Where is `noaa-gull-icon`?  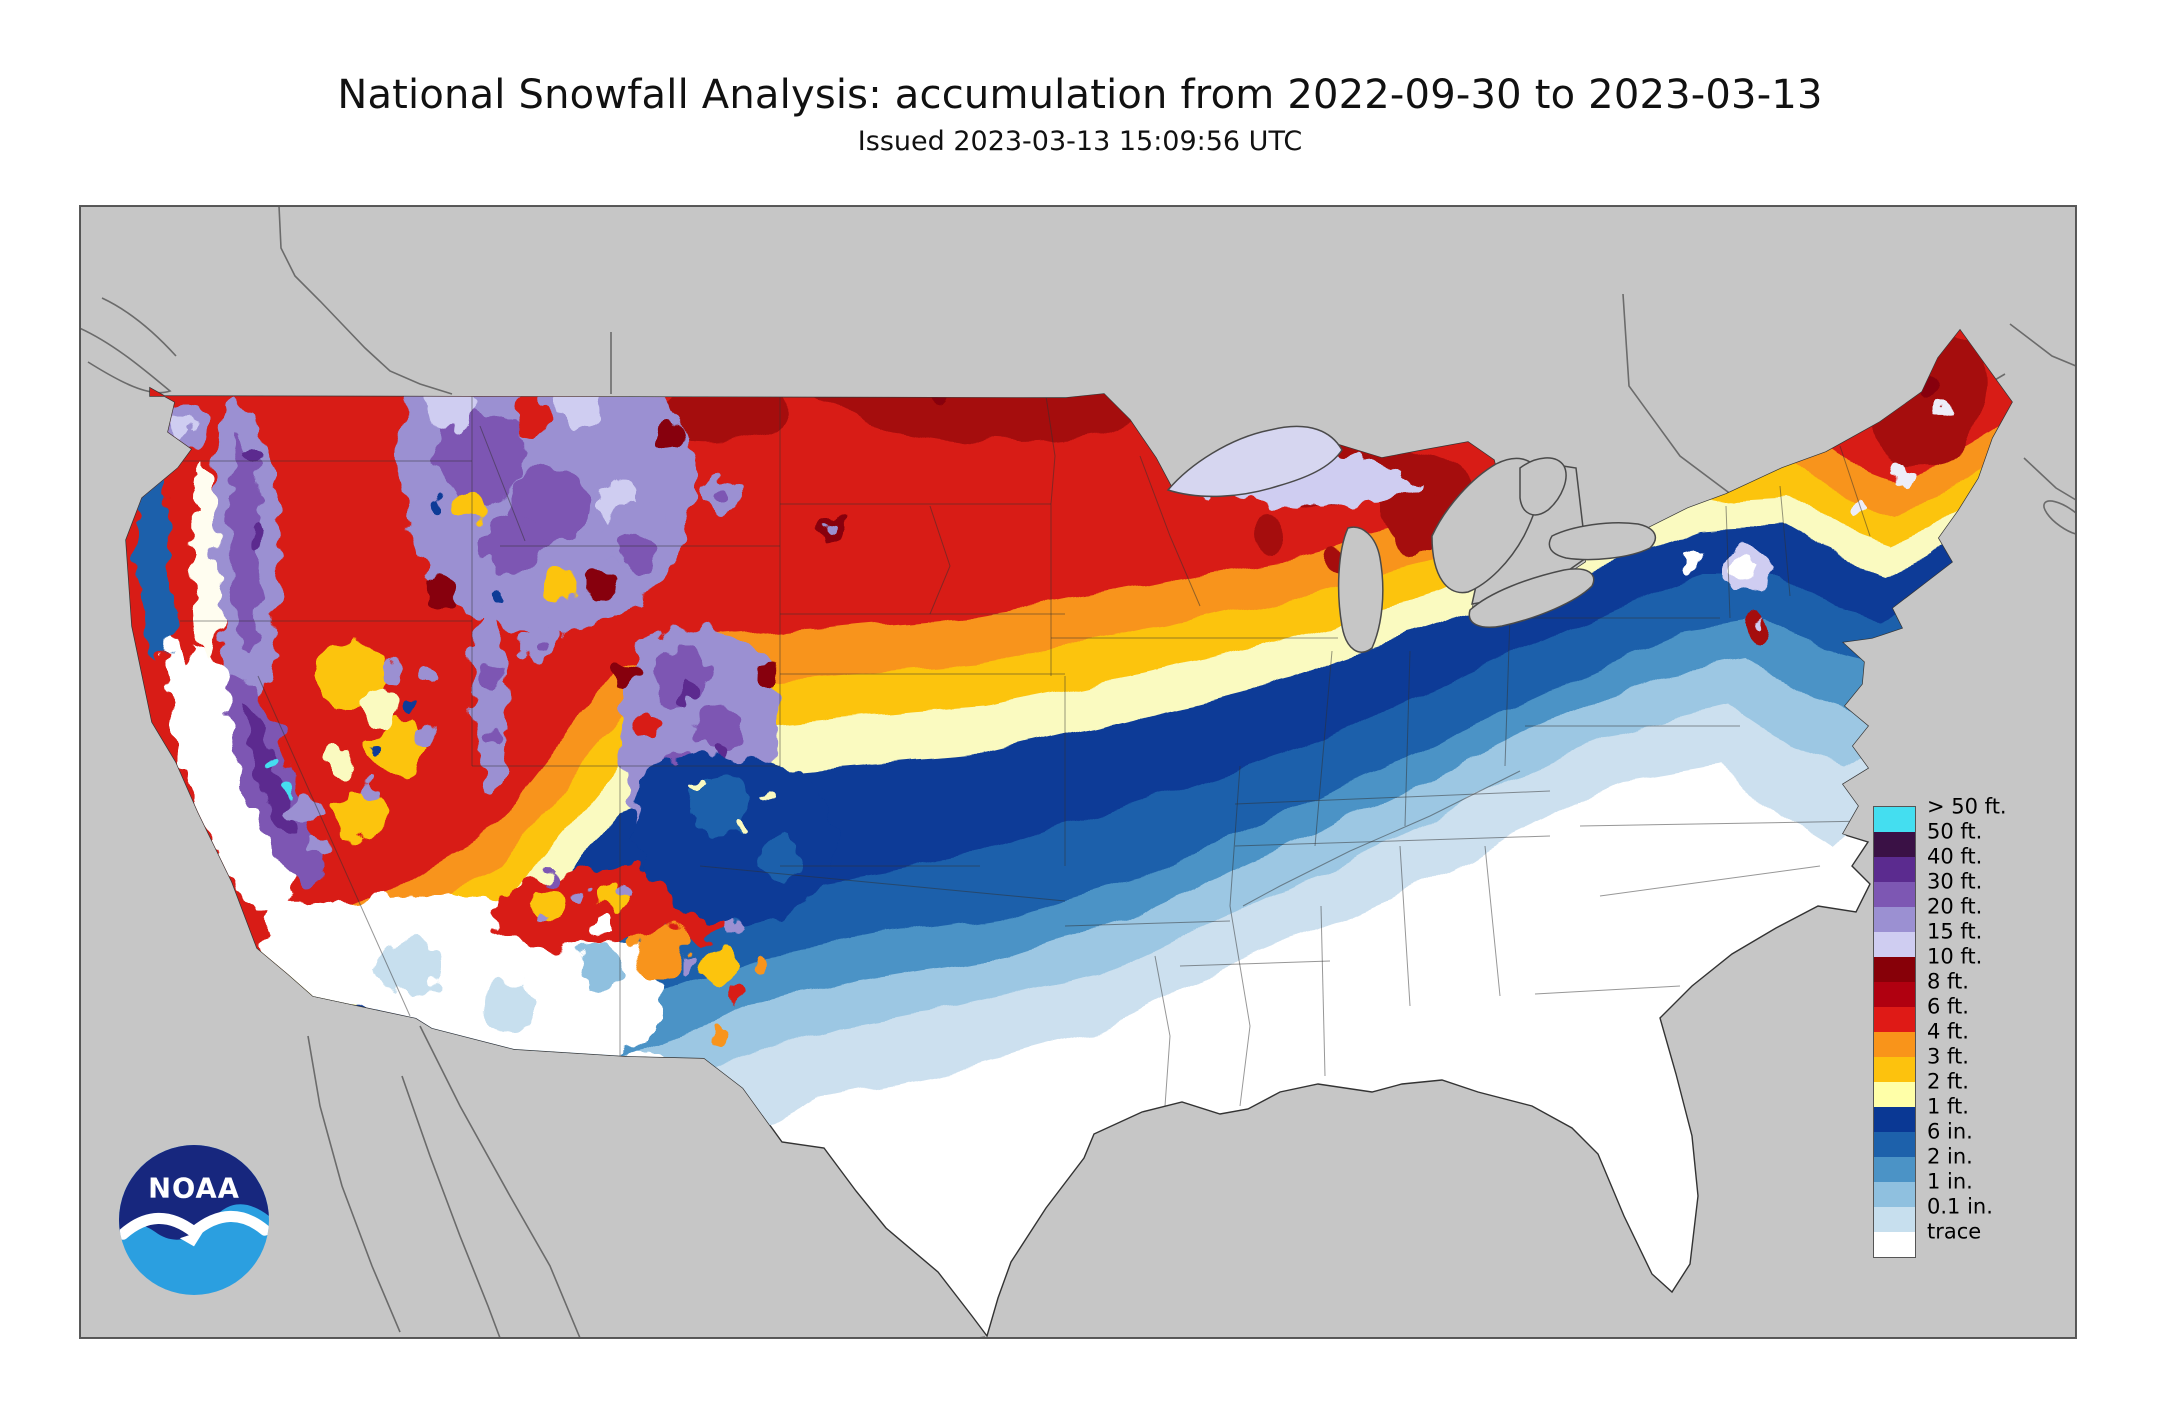 noaa-gull-icon is located at coordinates (194, 1225).